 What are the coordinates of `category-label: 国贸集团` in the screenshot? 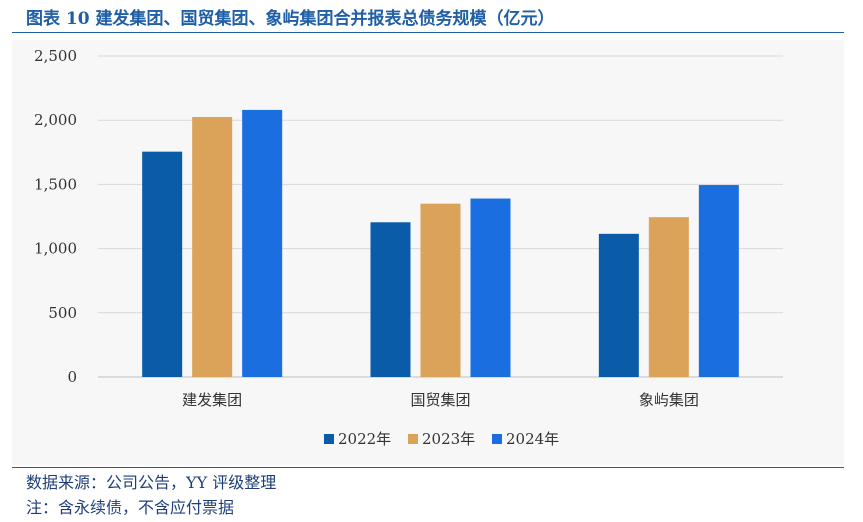 It's located at (440, 400).